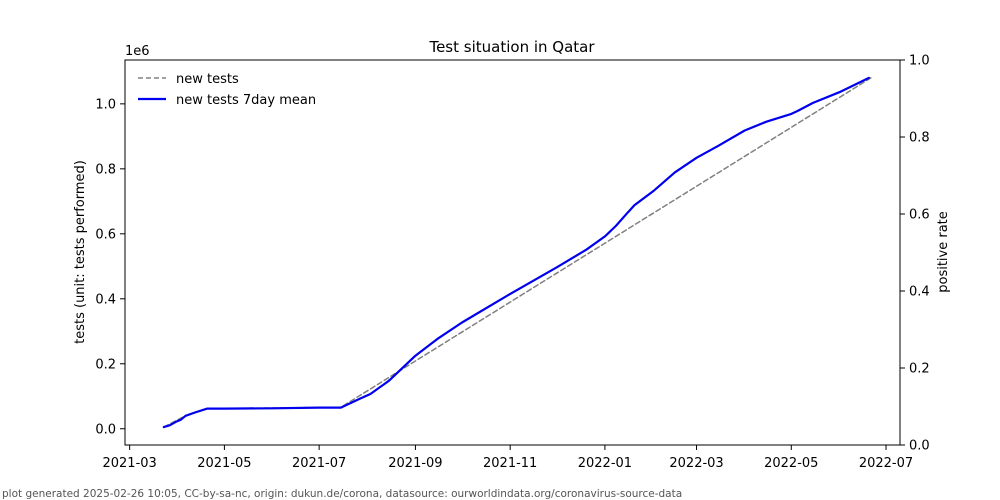 This screenshot has height=500, width=1000. I want to click on y2-axis-title: positive rate, so click(943, 252).